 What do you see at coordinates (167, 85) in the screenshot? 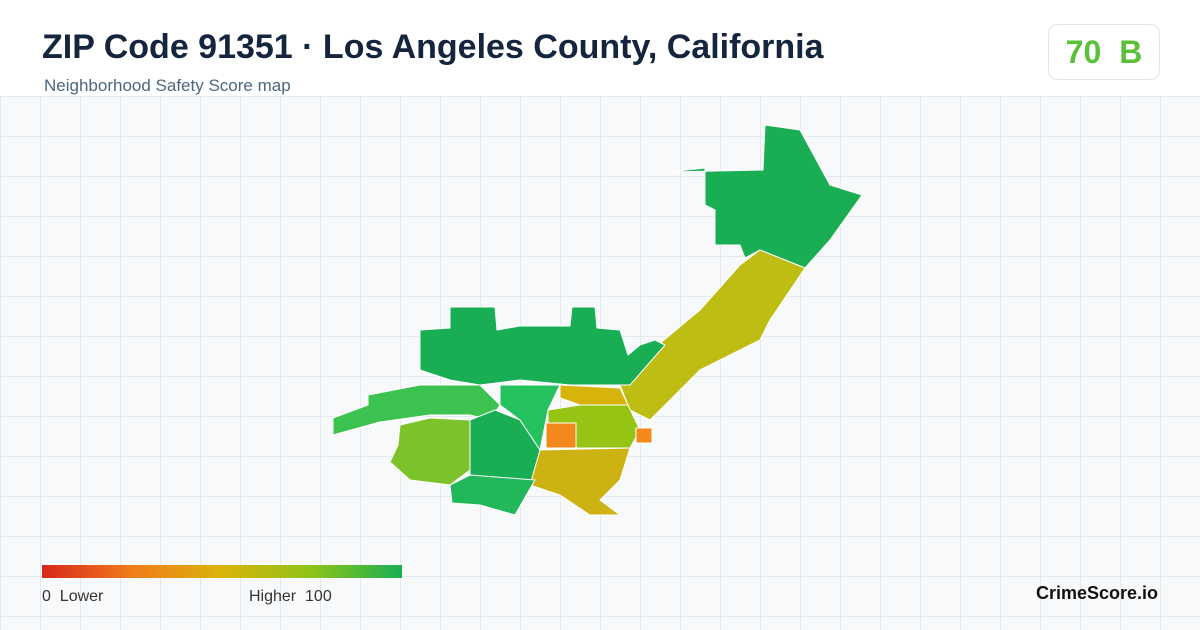
I see `subtitle: Neighborhood Safety Score map` at bounding box center [167, 85].